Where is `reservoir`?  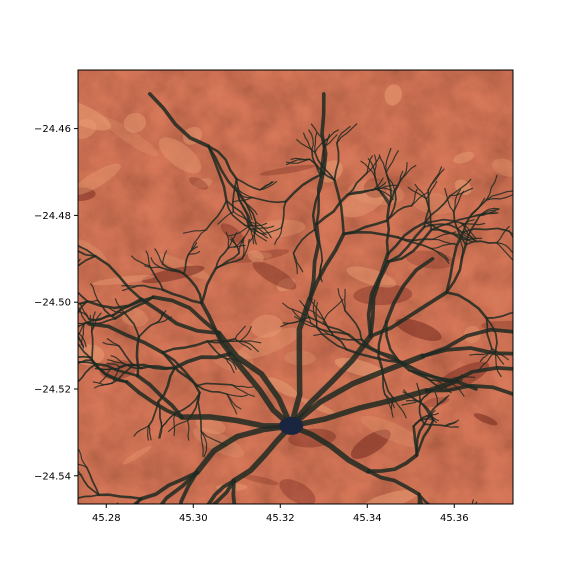 reservoir is located at coordinates (291, 425).